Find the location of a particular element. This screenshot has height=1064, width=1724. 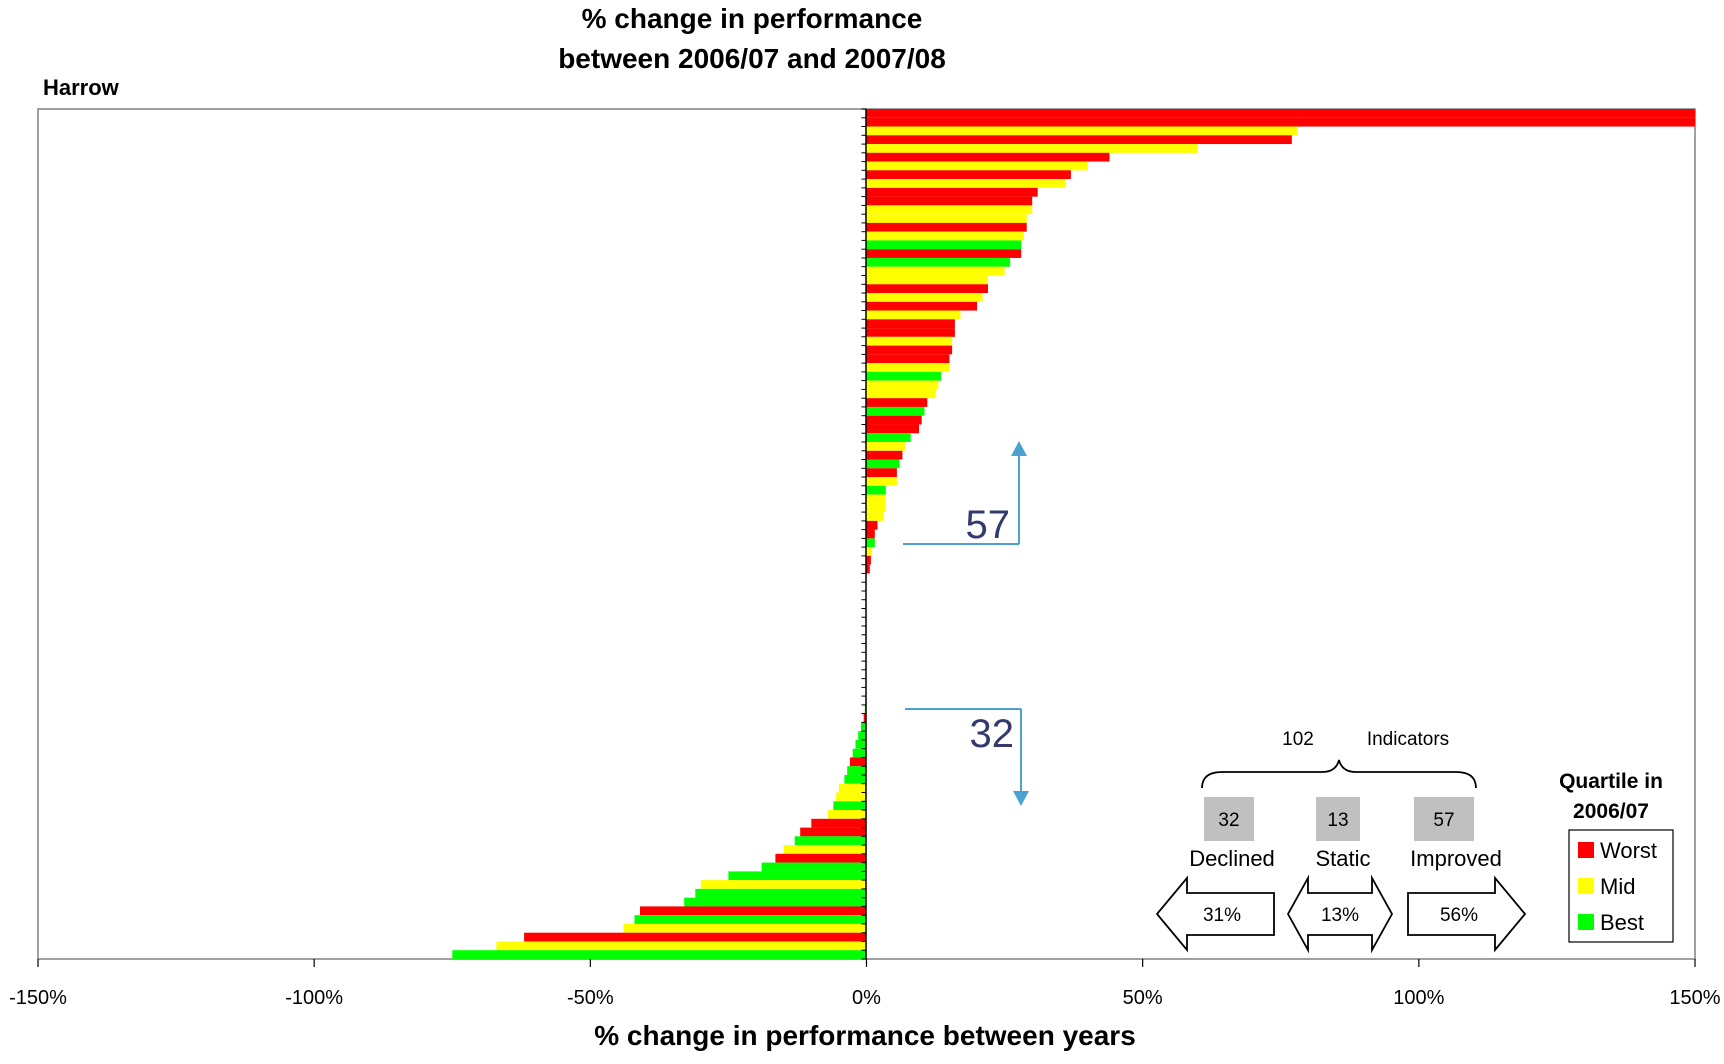

legend-swatch-worst is located at coordinates (1586, 850).